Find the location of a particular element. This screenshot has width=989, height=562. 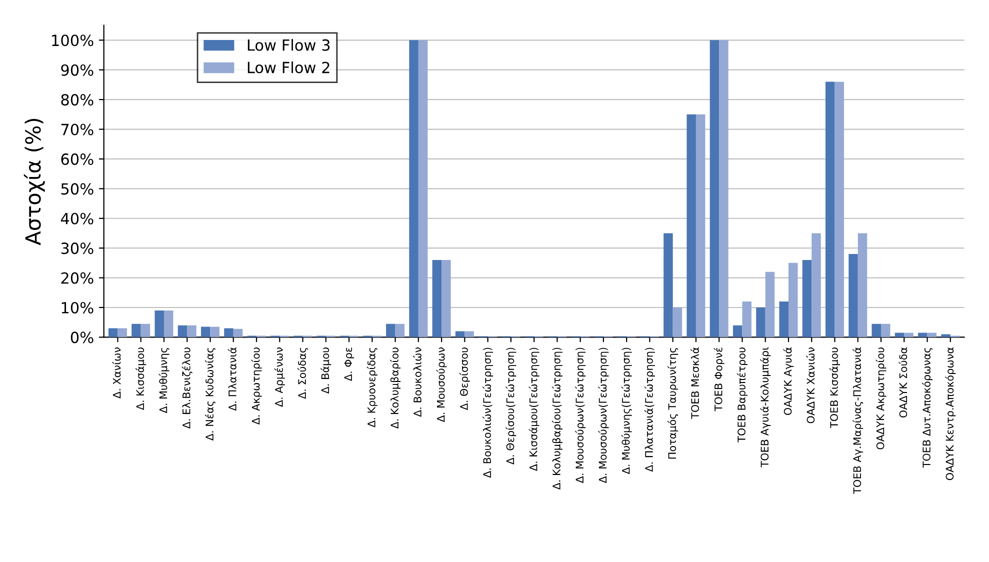

x-tick-label: ΤΟΕΒ Αγ.Μαρίνας-Πλατανιά is located at coordinates (858, 420).